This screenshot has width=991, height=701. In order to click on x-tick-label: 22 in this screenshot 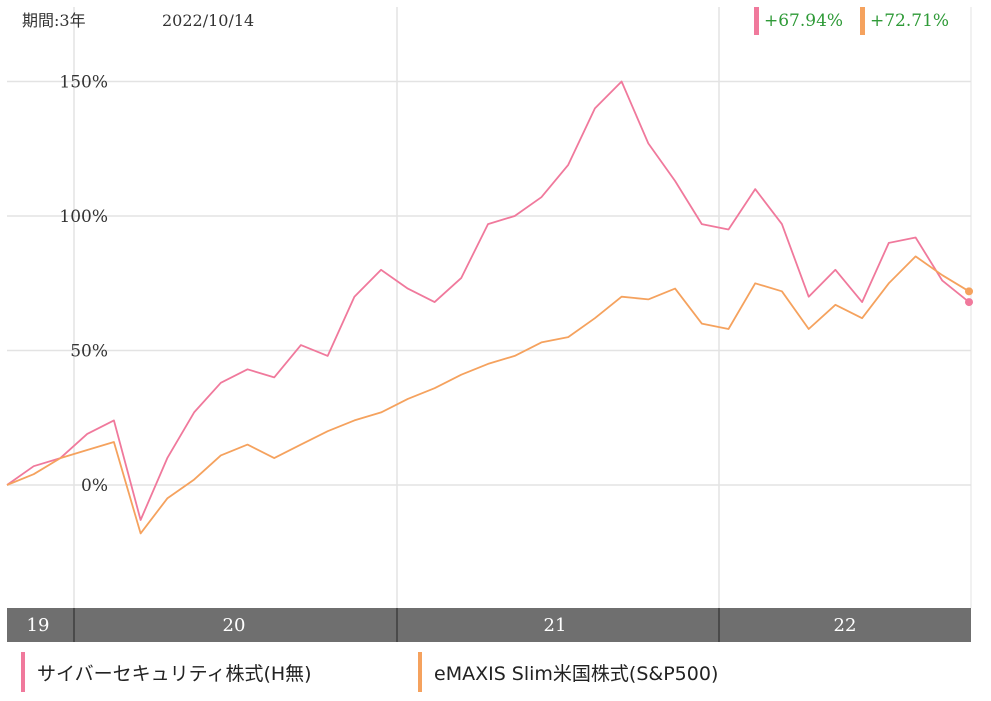, I will do `click(845, 625)`.